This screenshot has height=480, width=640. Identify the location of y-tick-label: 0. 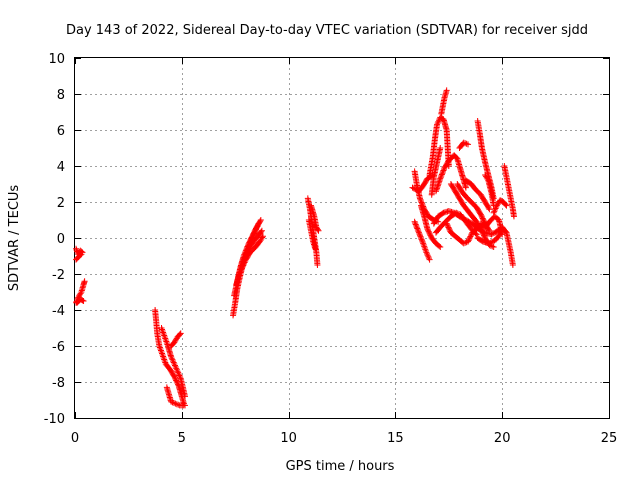
(61, 239).